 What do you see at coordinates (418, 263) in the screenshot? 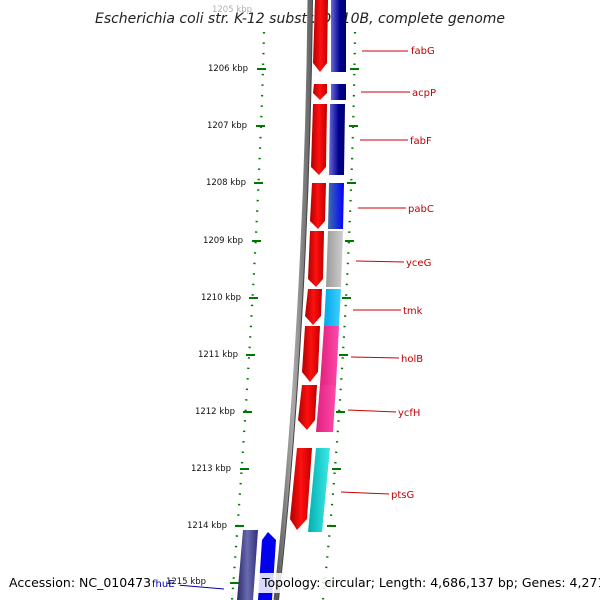
I see `gene-label-yceG: yceG` at bounding box center [418, 263].